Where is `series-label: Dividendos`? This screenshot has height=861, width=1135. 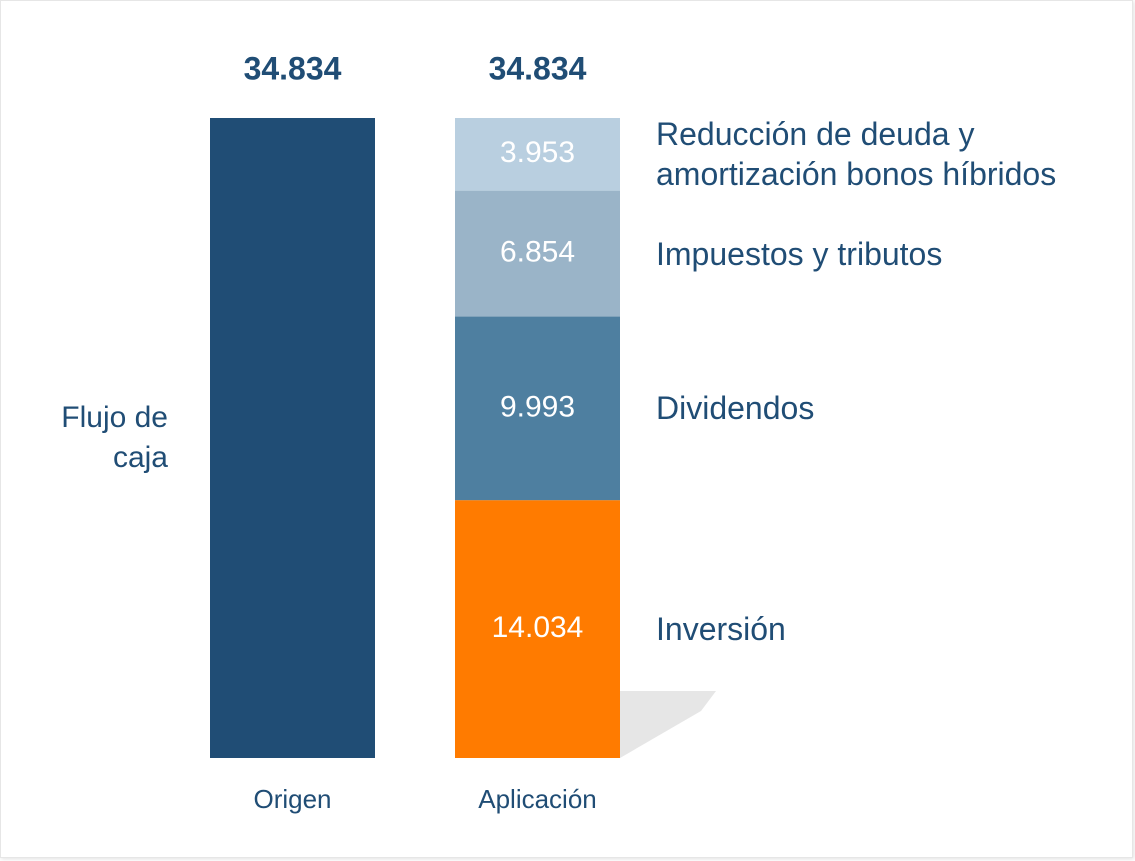 series-label: Dividendos is located at coordinates (735, 408).